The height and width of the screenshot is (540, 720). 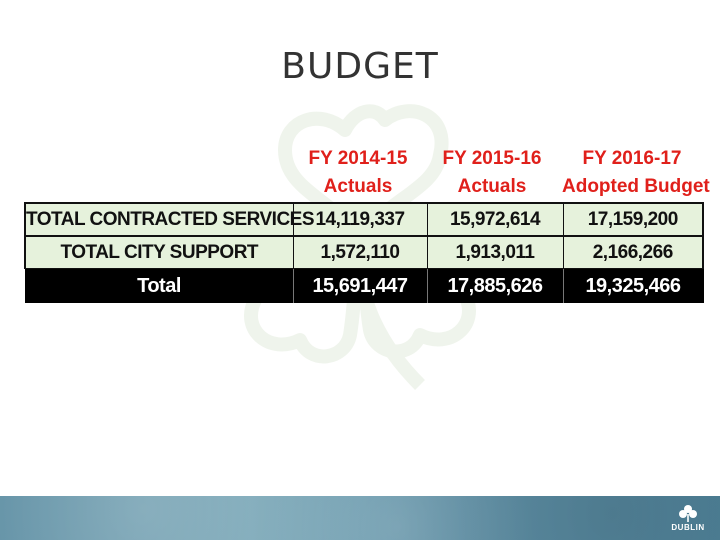 I want to click on total-row: Total 15,691,447 17,885,626 19,325,466, so click(x=364, y=285).